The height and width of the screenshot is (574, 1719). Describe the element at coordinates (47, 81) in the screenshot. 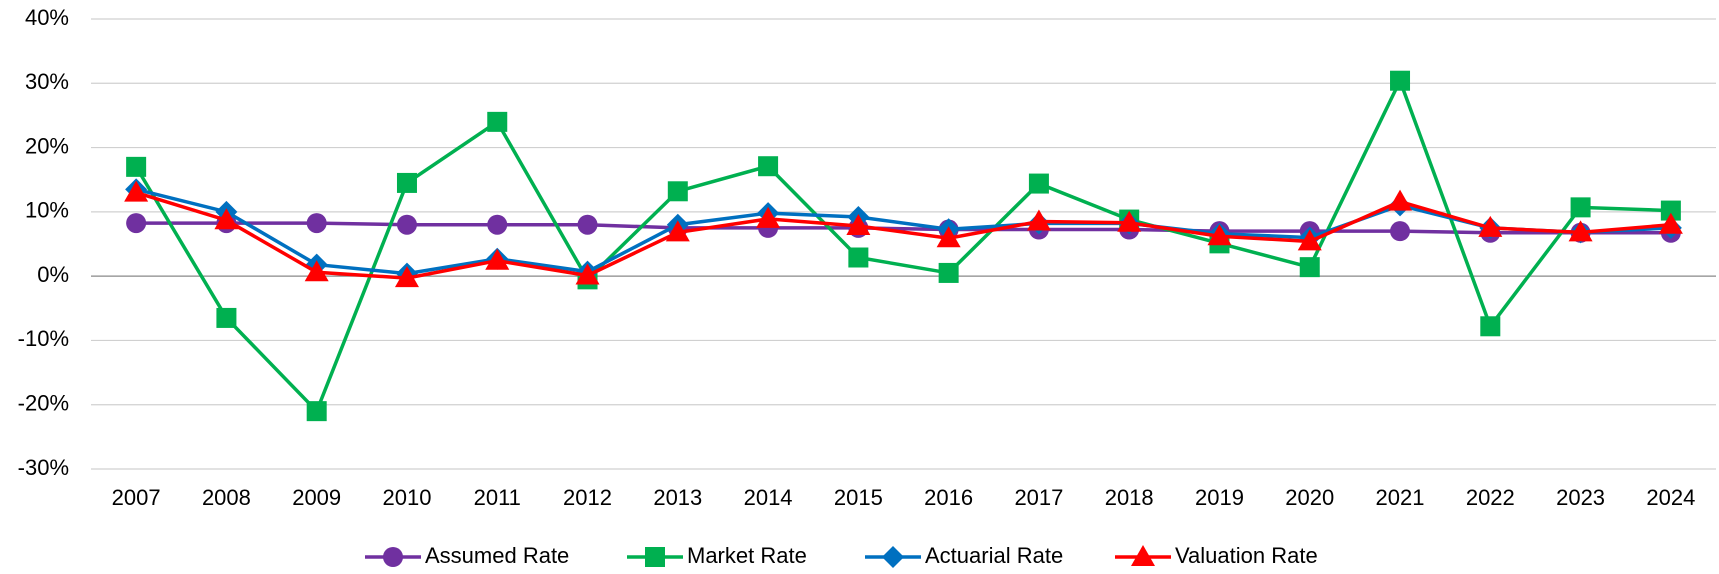

I see `y-tick-label: 30%` at that location.